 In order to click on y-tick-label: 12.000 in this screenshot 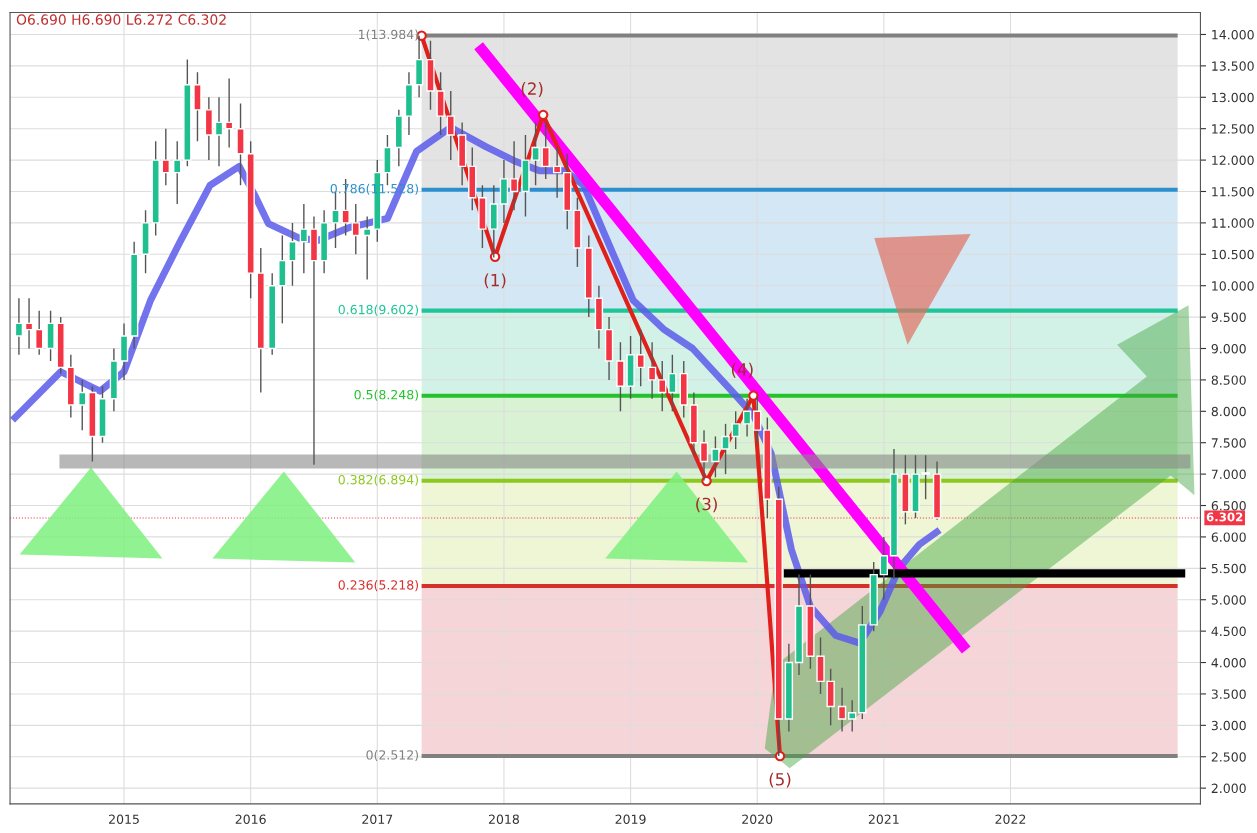, I will do `click(1233, 160)`.